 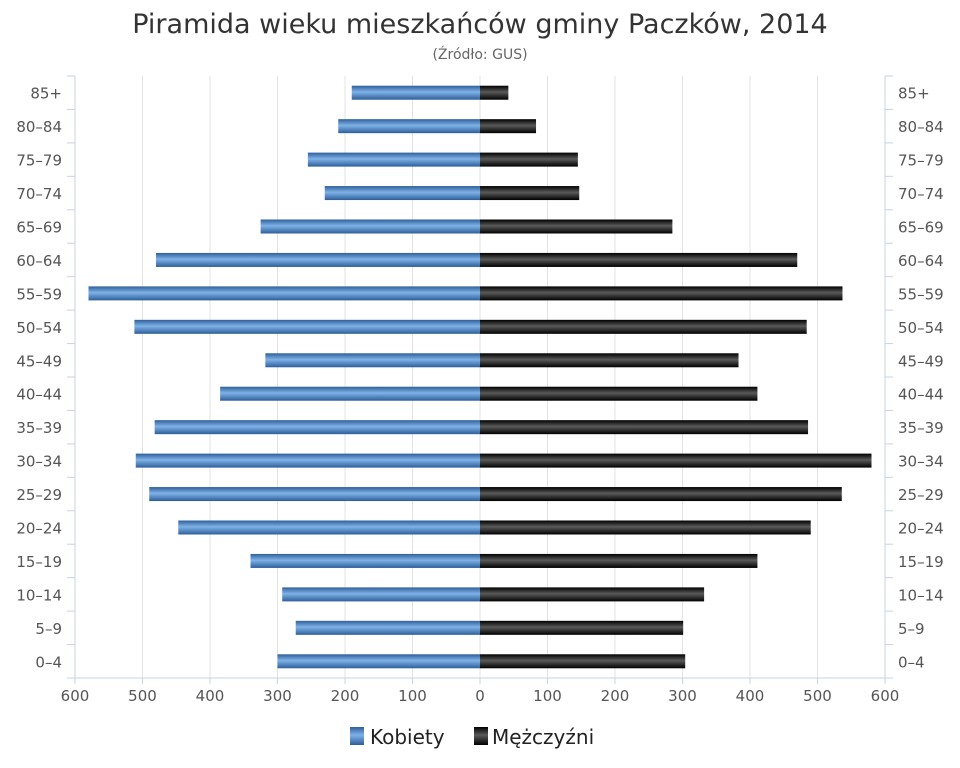 I want to click on legend-label-kobiety: Kobiety, so click(x=407, y=737).